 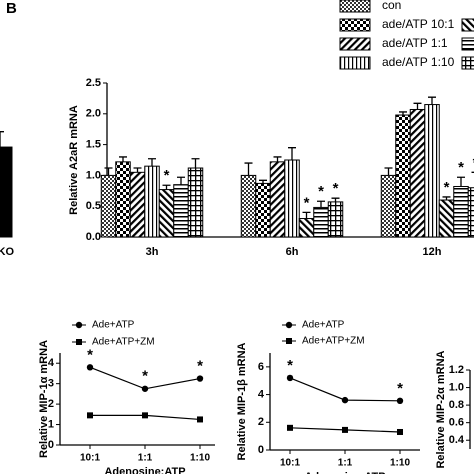 What do you see at coordinates (415, 43) in the screenshot?
I see `legend-label: ade/ATP 1:1` at bounding box center [415, 43].